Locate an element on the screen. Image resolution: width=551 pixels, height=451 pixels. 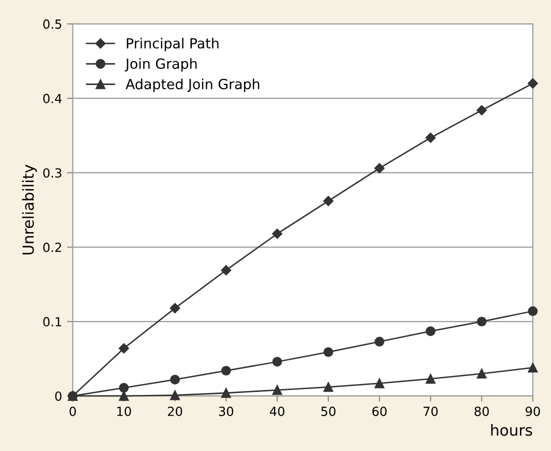
x-tick-label: 40 is located at coordinates (277, 411).